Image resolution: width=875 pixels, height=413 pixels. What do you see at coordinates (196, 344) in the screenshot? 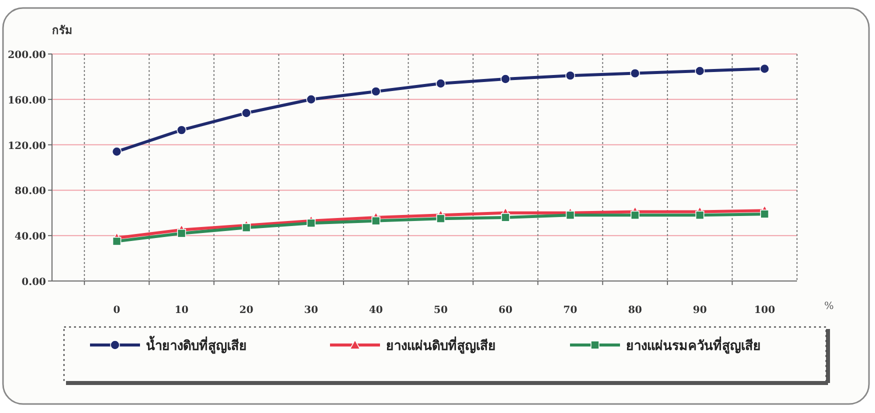
I see `legend-label: น้ำยางดิบที่สูญเสีย` at bounding box center [196, 344].